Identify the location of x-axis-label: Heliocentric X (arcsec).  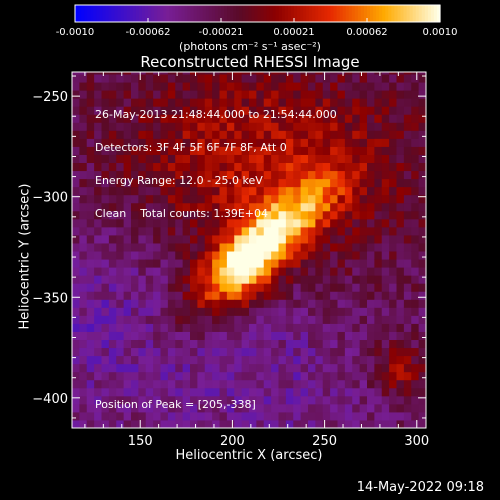
(249, 455).